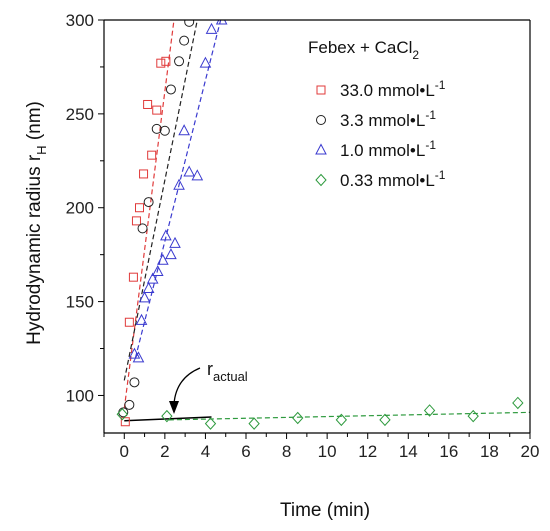 The image size is (550, 531). Describe the element at coordinates (80, 302) in the screenshot. I see `y-tick-label: 150` at that location.